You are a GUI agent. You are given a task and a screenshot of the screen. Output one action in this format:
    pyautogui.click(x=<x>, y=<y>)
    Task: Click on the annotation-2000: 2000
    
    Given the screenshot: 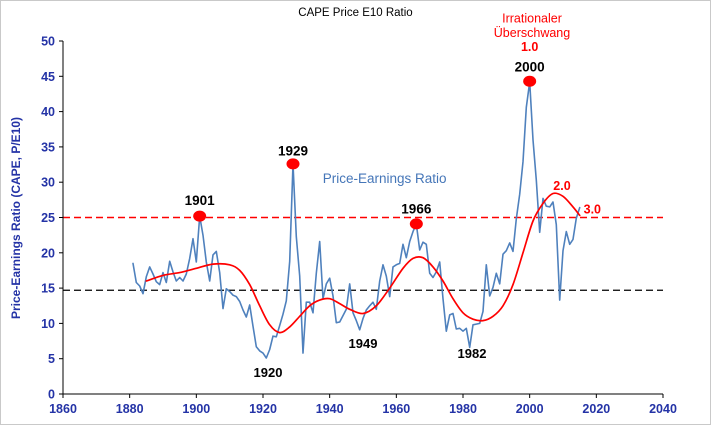 What is the action you would take?
    pyautogui.click(x=530, y=66)
    